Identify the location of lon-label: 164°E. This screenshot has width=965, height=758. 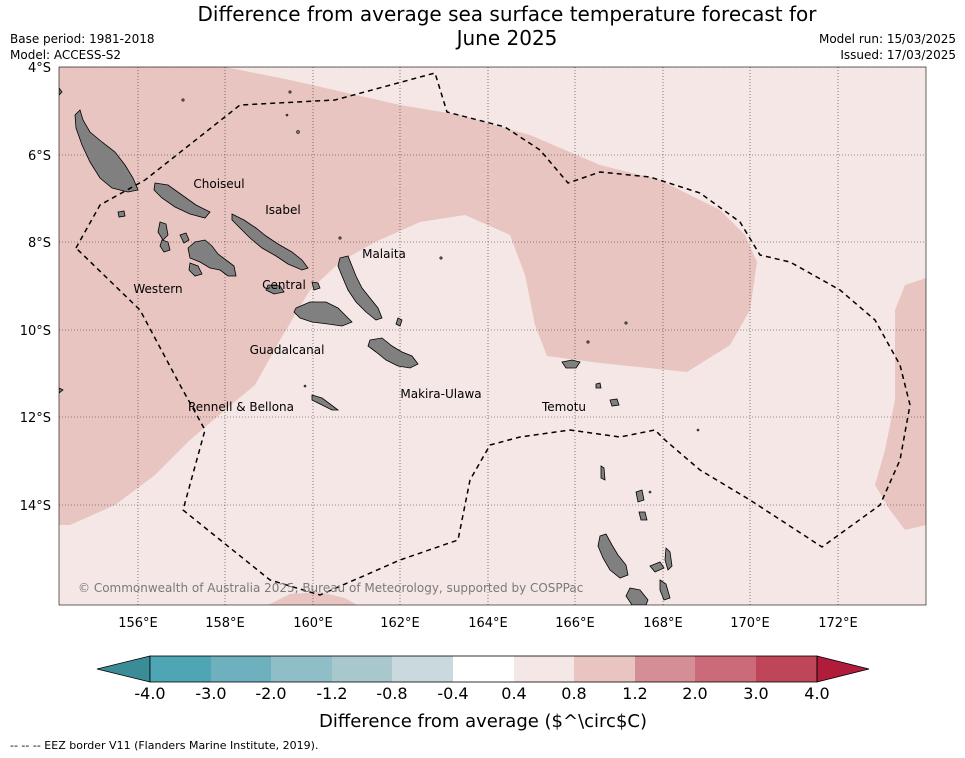
(488, 623).